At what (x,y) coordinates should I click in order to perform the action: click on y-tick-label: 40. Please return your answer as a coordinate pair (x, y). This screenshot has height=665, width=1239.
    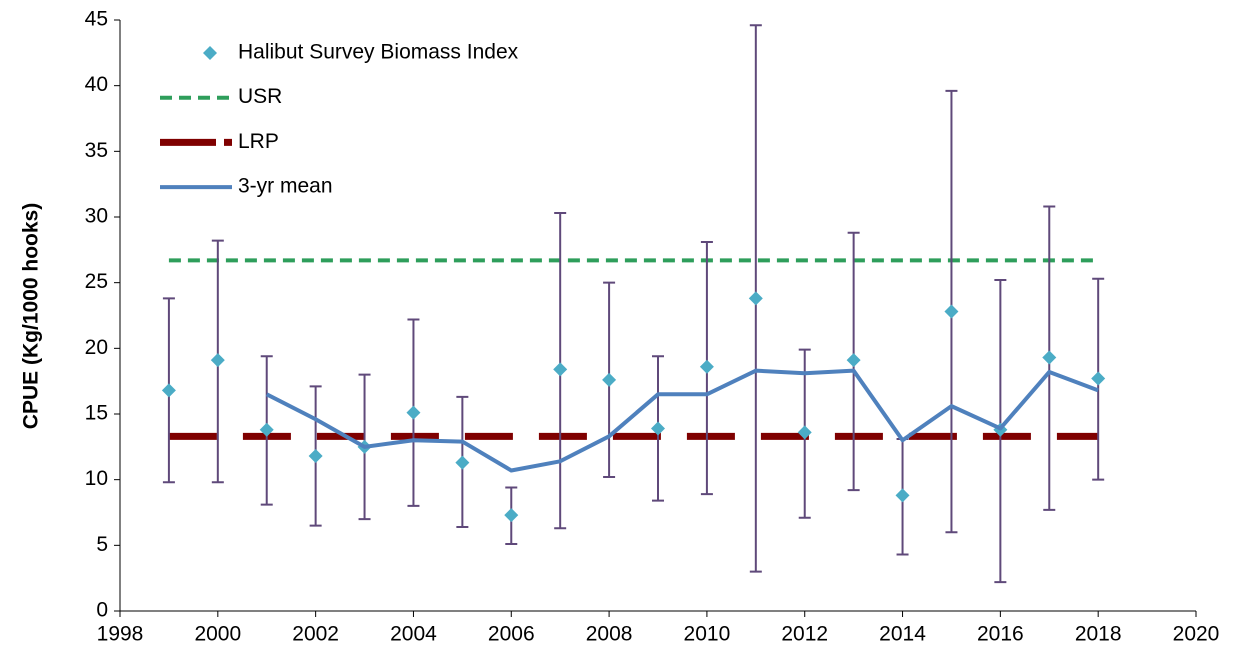
    Looking at the image, I should click on (96, 84).